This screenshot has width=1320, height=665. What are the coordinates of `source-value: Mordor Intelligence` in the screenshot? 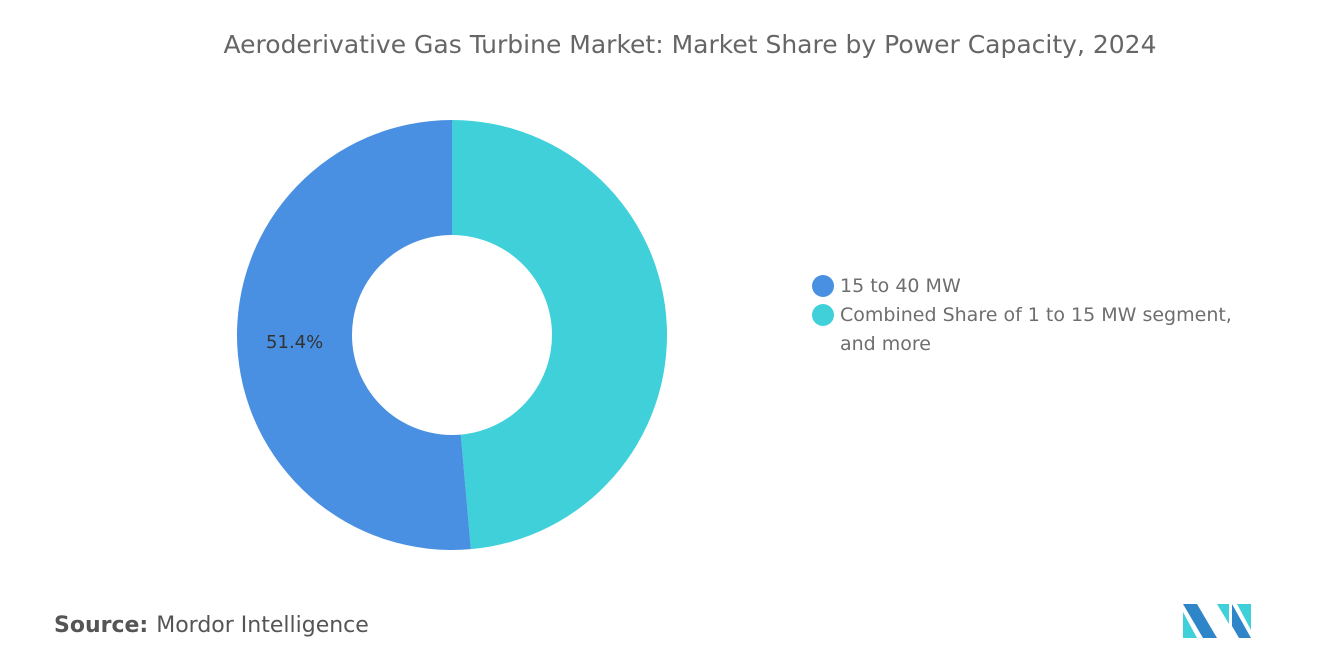 It's located at (262, 625).